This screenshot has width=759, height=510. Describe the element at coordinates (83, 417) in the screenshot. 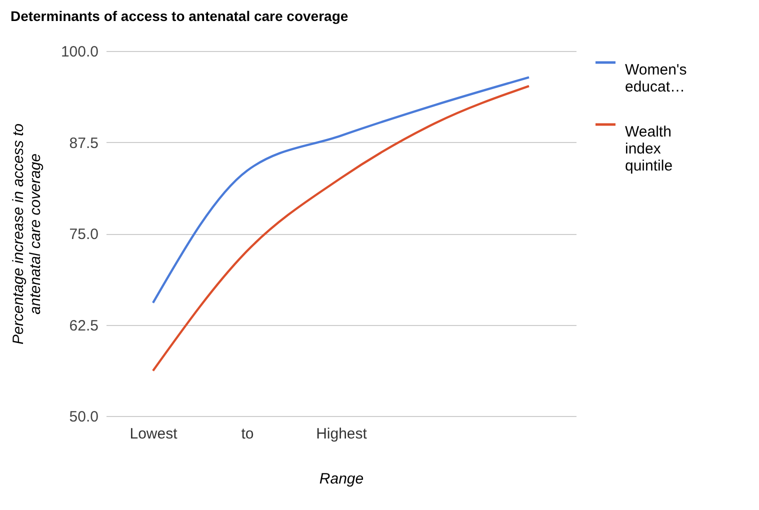

I see `y-tick-label: 50.0` at that location.